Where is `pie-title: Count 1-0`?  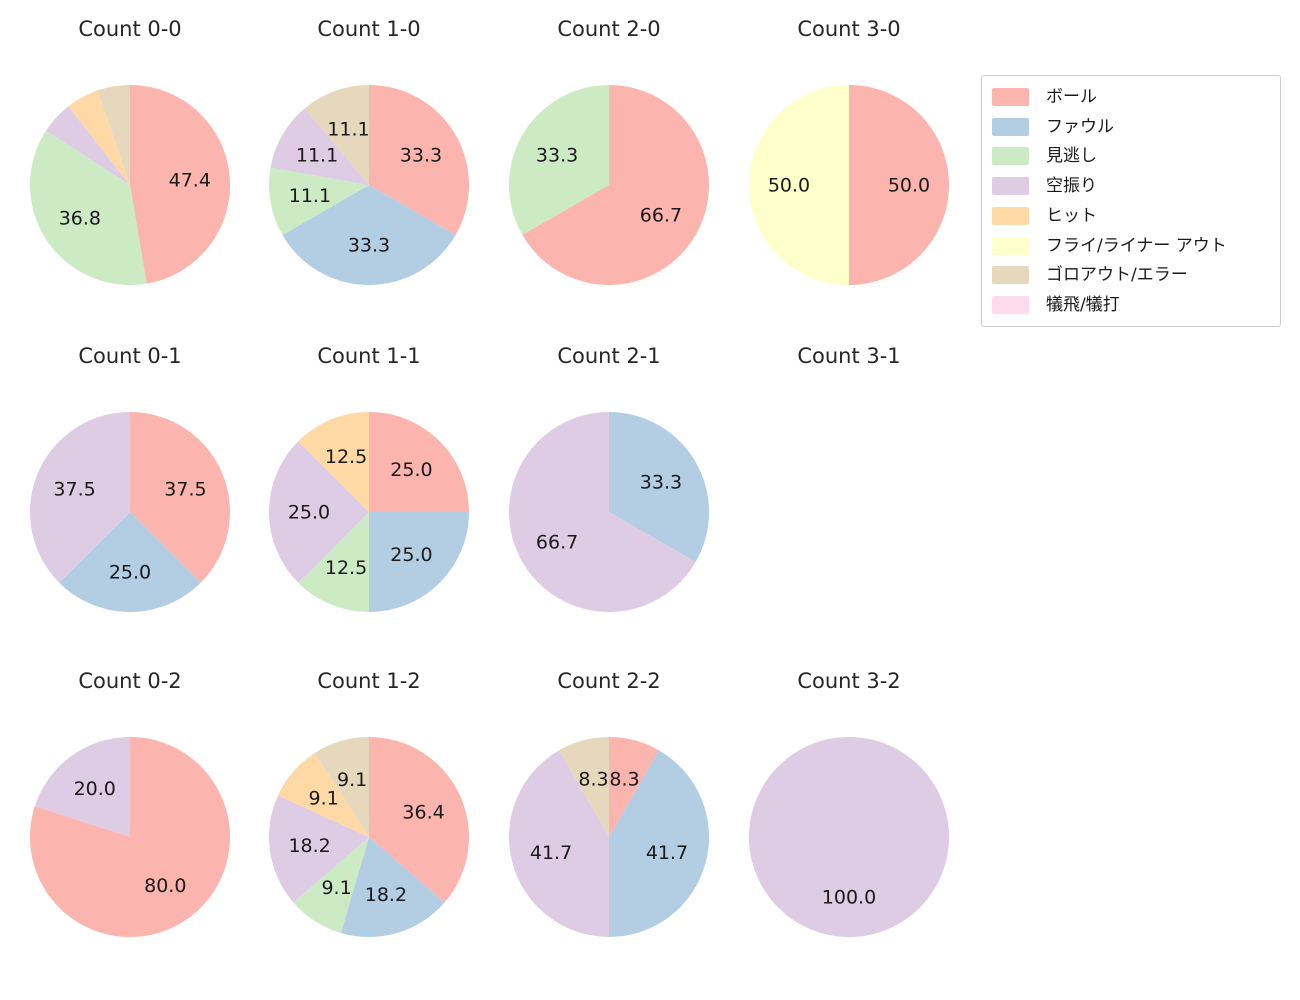
pie-title: Count 1-0 is located at coordinates (369, 29).